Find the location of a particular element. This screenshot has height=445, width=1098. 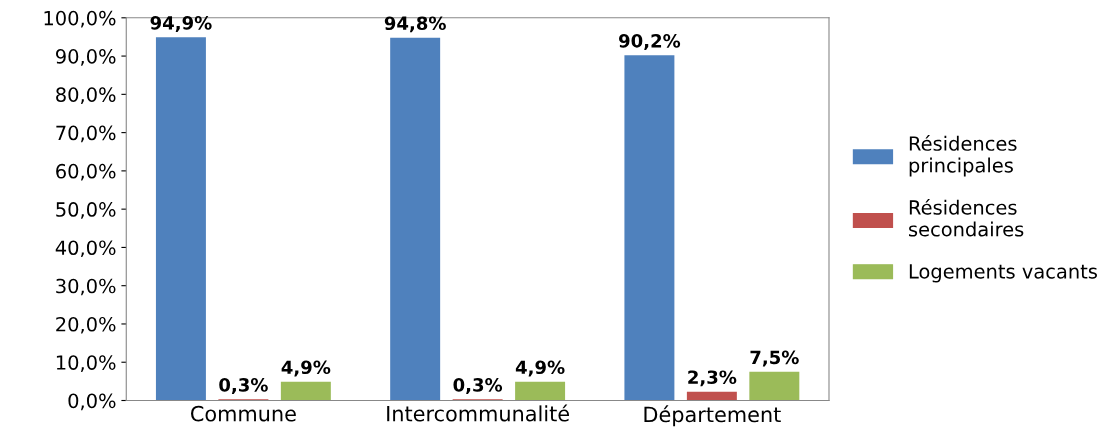

data-label: 2,3% is located at coordinates (712, 378).